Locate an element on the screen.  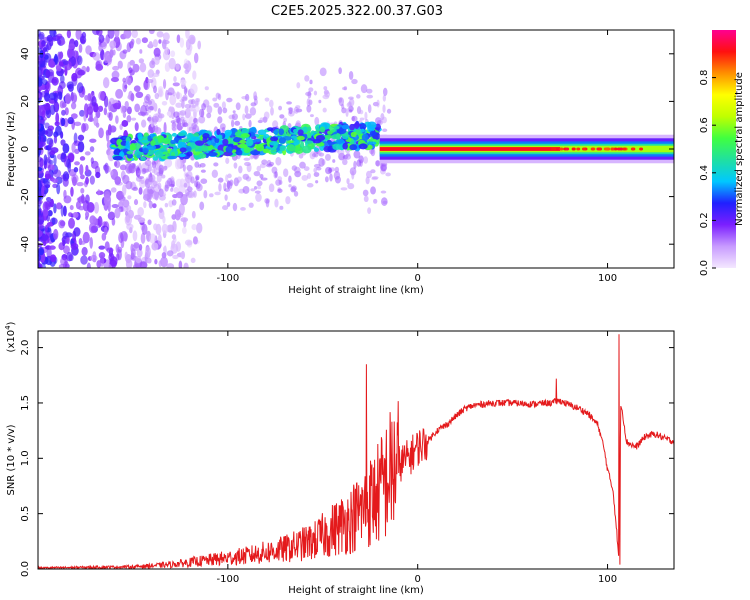
colorbar-tick-label: 0.2 is located at coordinates (704, 220).